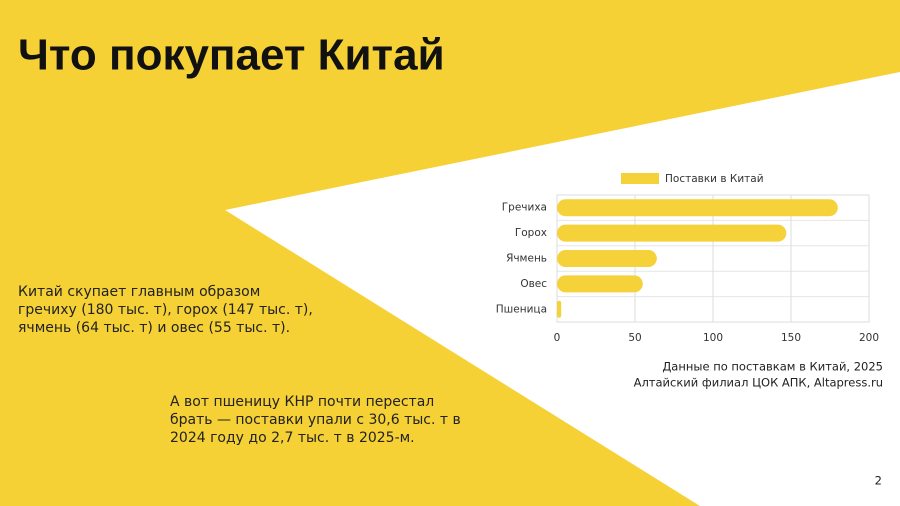 Image resolution: width=900 pixels, height=506 pixels. I want to click on x-tick-label: 50, so click(634, 338).